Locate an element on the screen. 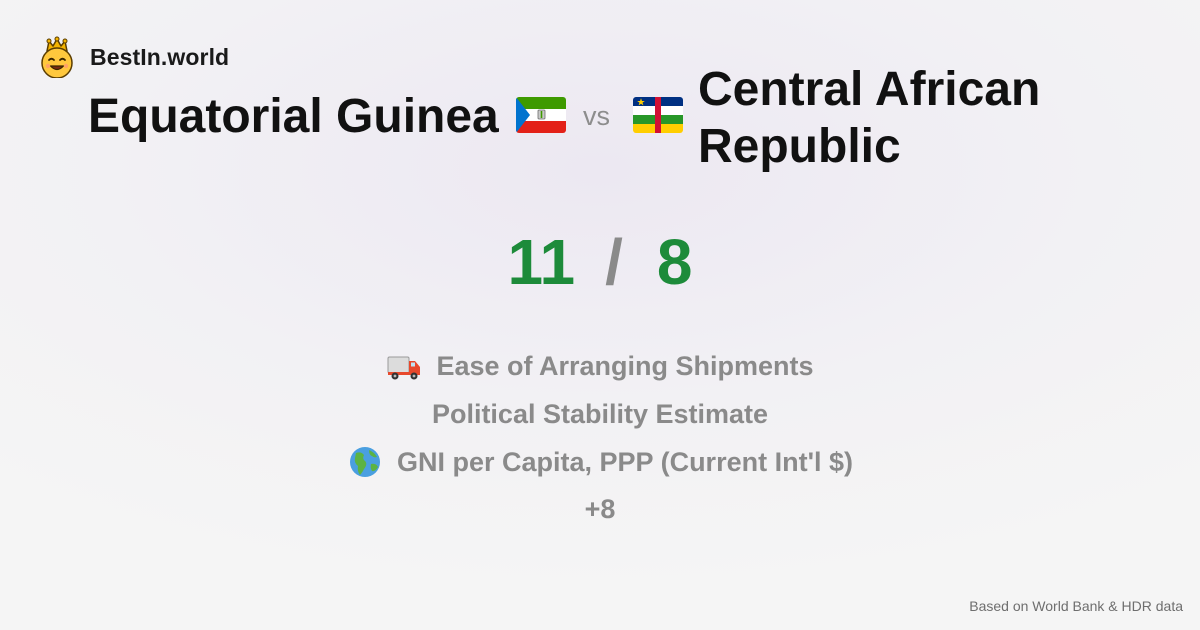  flag-equatorial-guinea-icon is located at coordinates (541, 115).